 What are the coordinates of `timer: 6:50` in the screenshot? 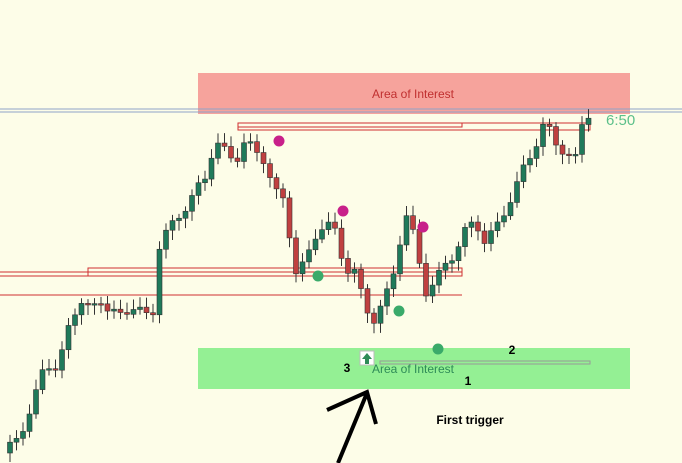 It's located at (620, 120).